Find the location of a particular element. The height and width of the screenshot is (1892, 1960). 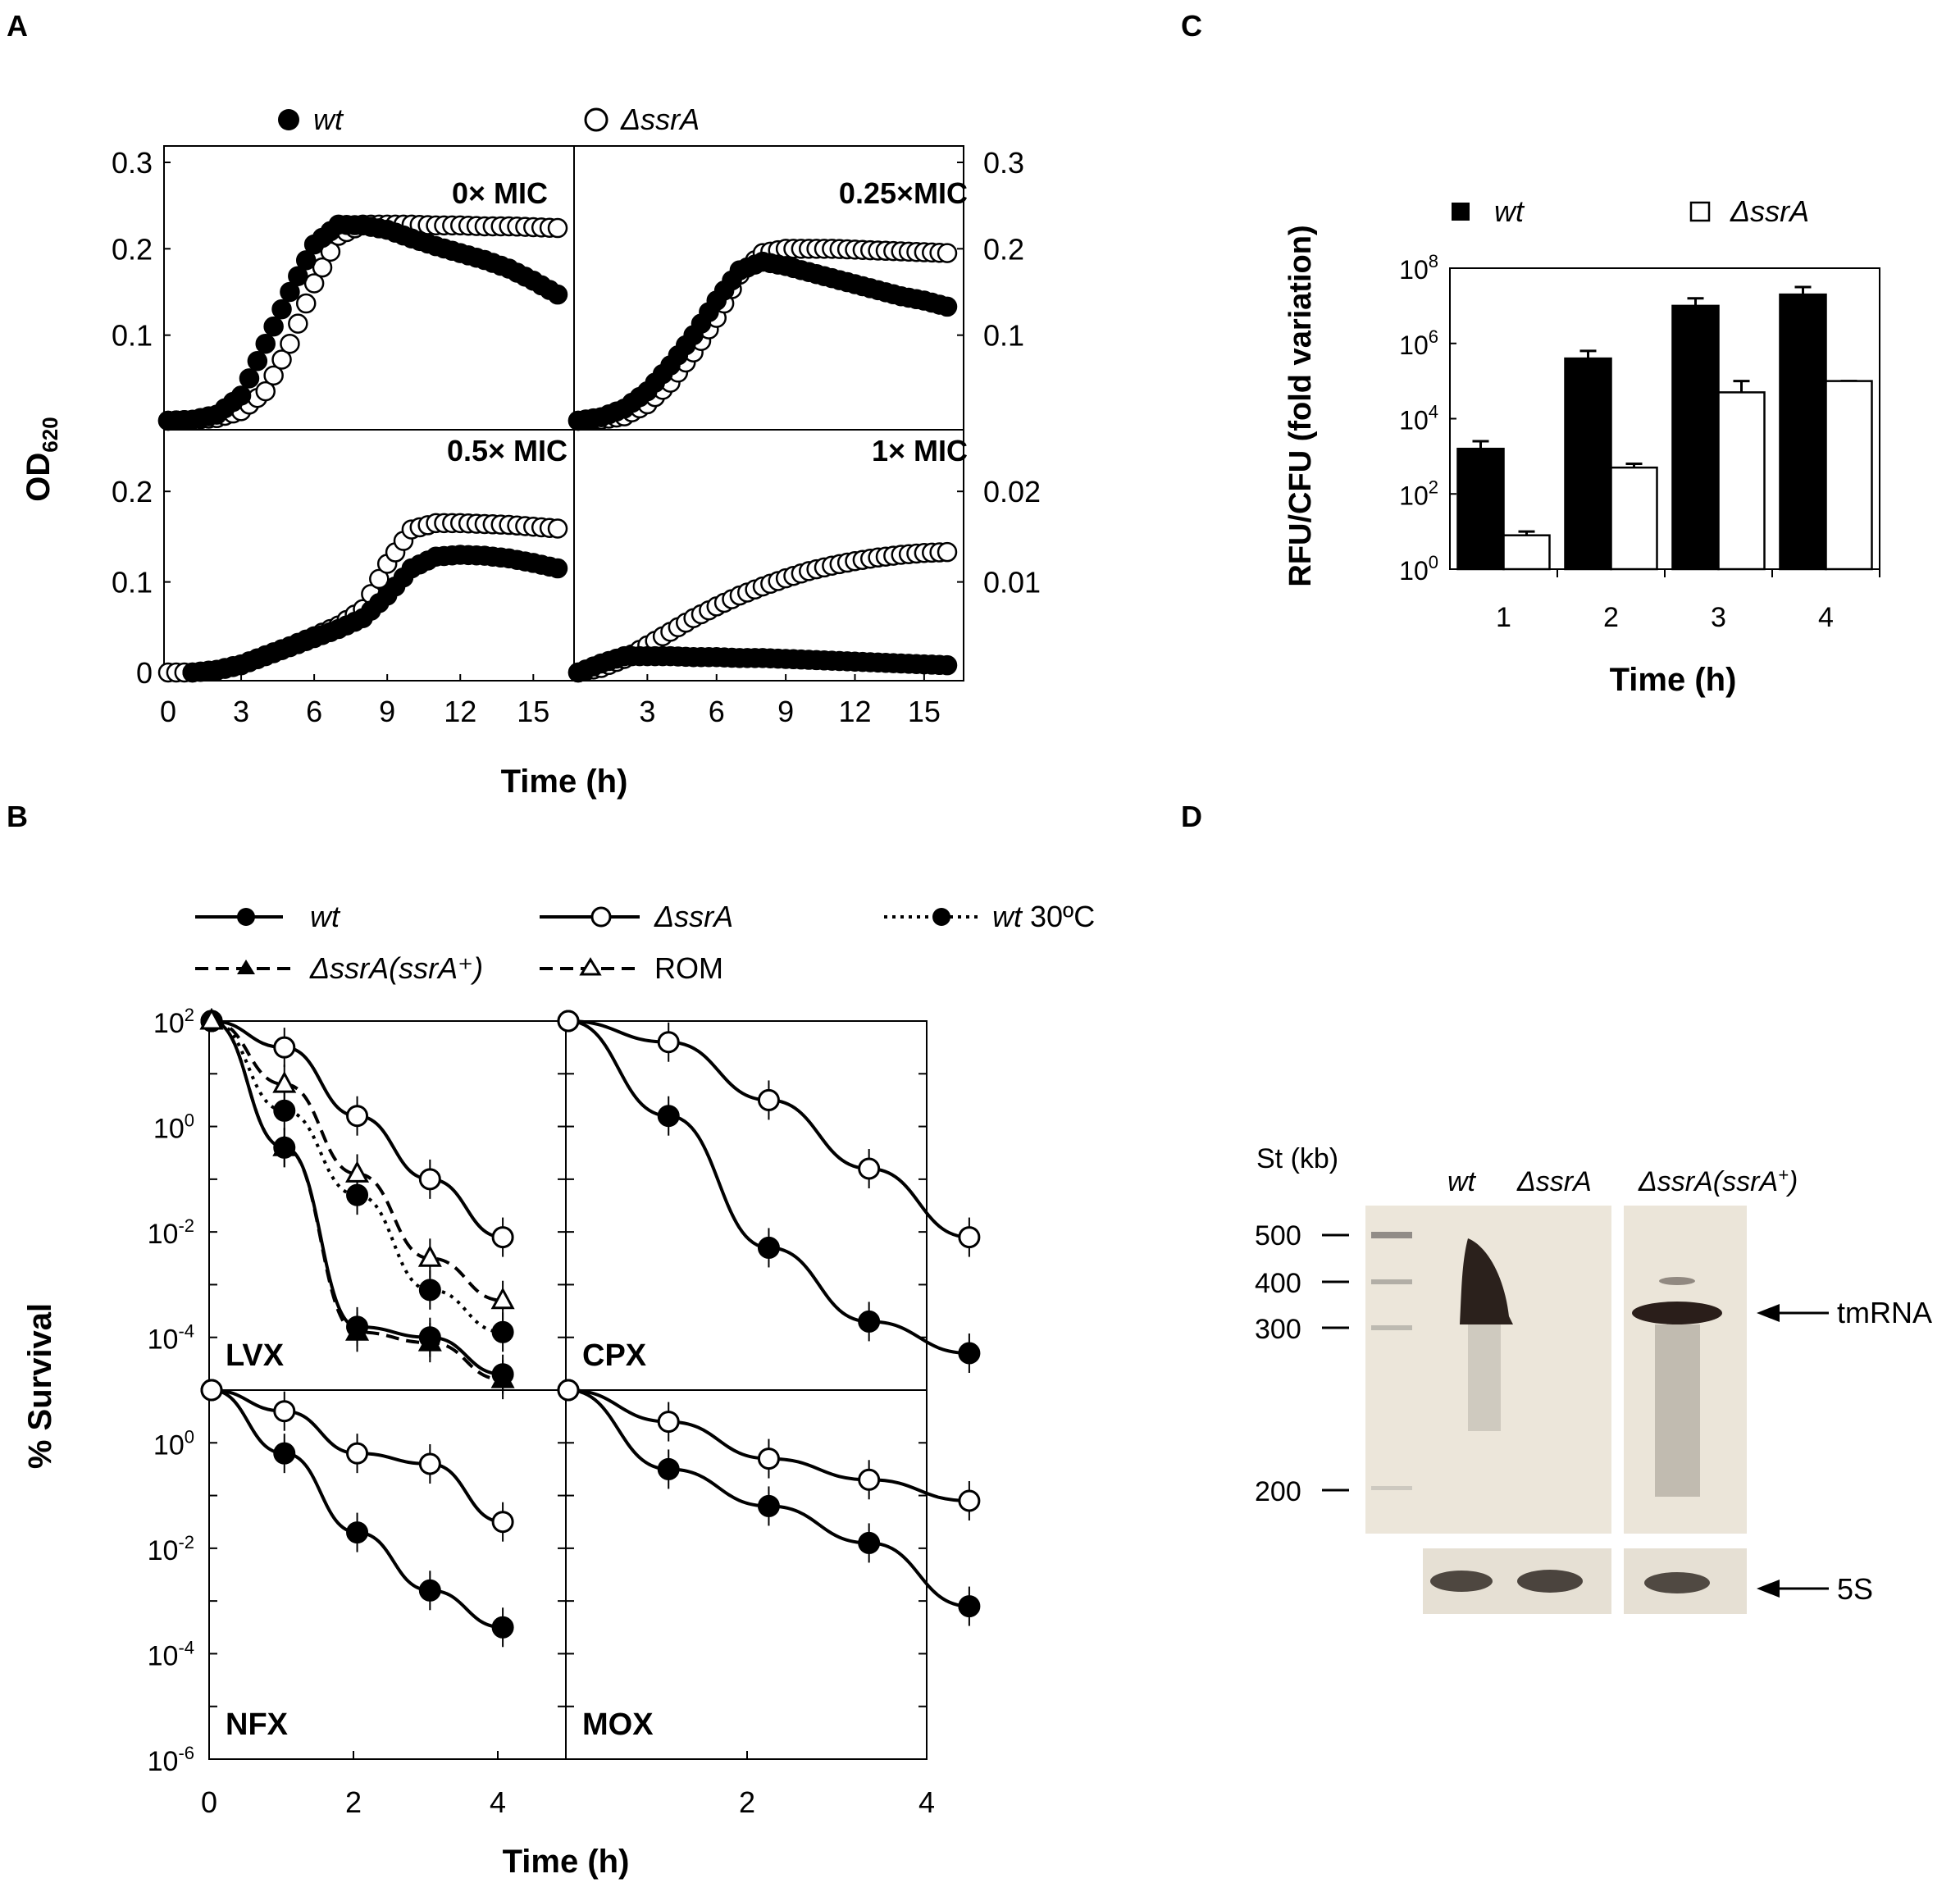

subplot-label-1-mic: 1× MIC is located at coordinates (920, 450).